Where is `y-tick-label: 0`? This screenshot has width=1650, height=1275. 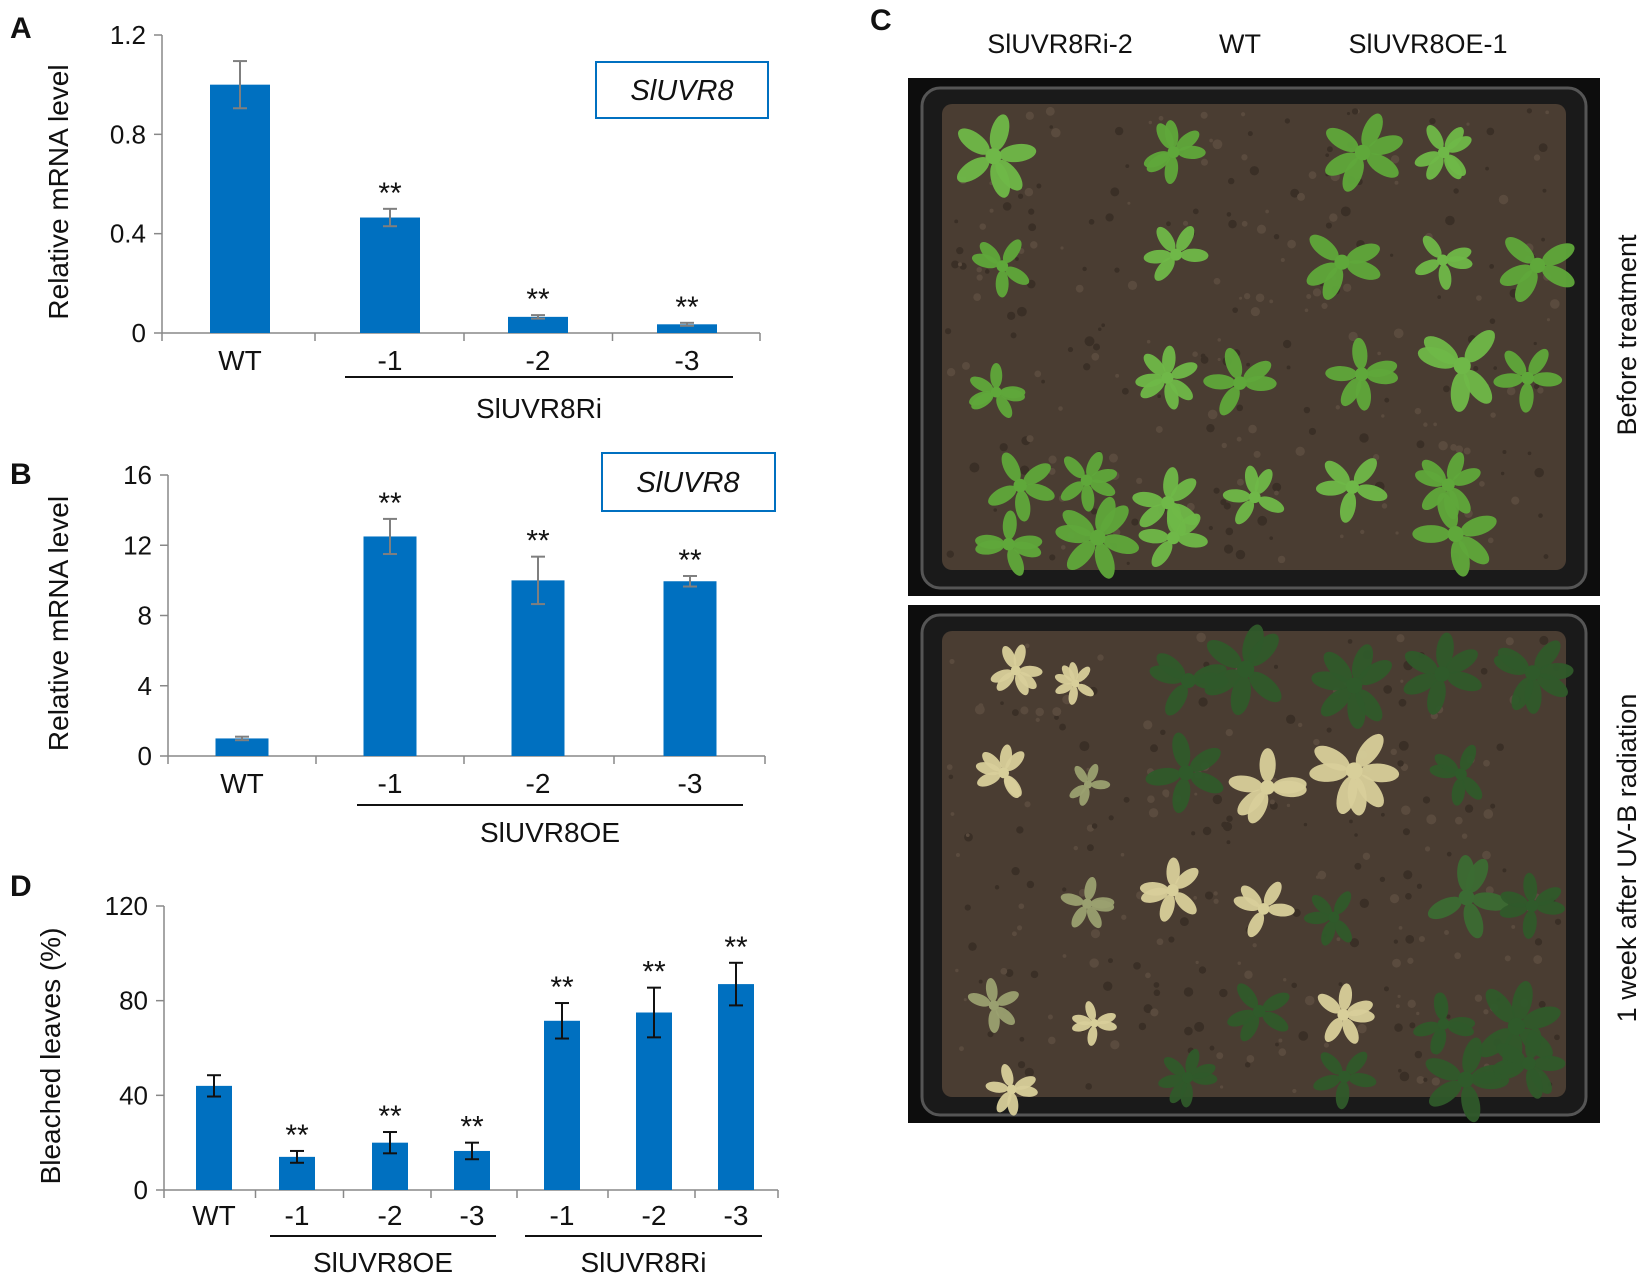
y-tick-label: 0 is located at coordinates (145, 756).